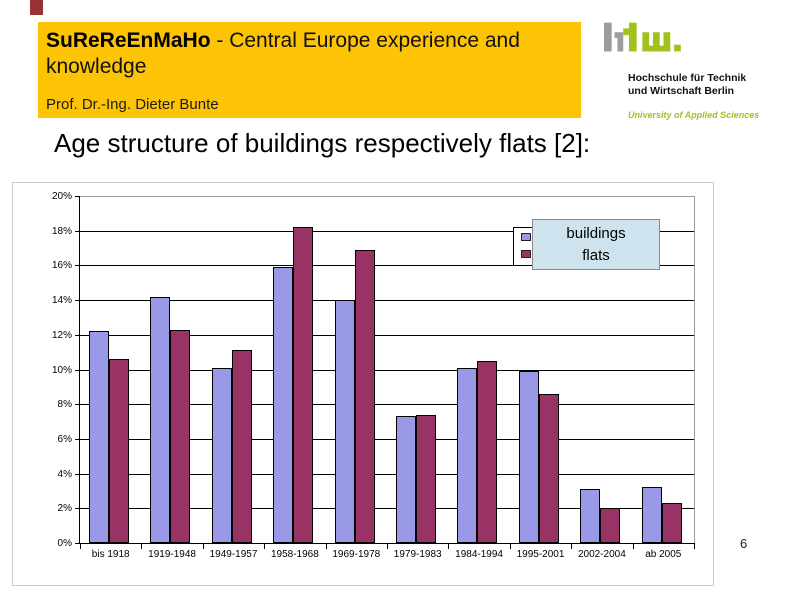 Image resolution: width=794 pixels, height=595 pixels. What do you see at coordinates (132, 104) in the screenshot?
I see `author-line: Prof. Dr.-Ing. Dieter Bunte` at bounding box center [132, 104].